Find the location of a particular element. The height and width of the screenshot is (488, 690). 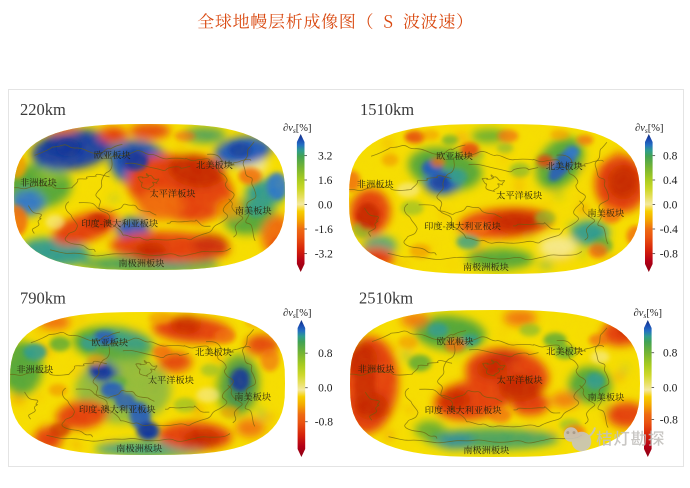

svg-text: 0.4 is located at coordinates (670, 181).